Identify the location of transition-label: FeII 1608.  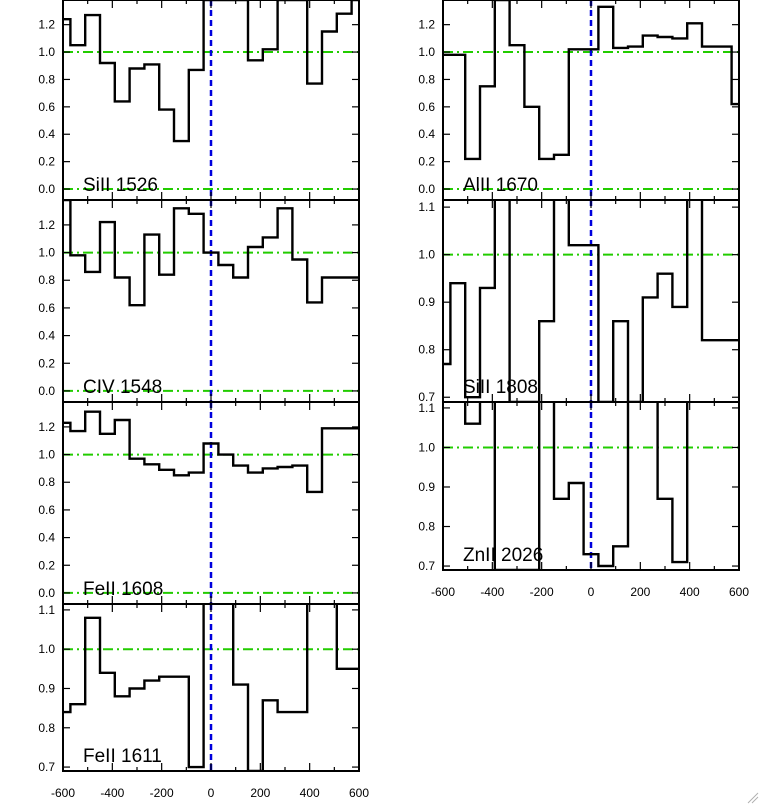
(123, 589).